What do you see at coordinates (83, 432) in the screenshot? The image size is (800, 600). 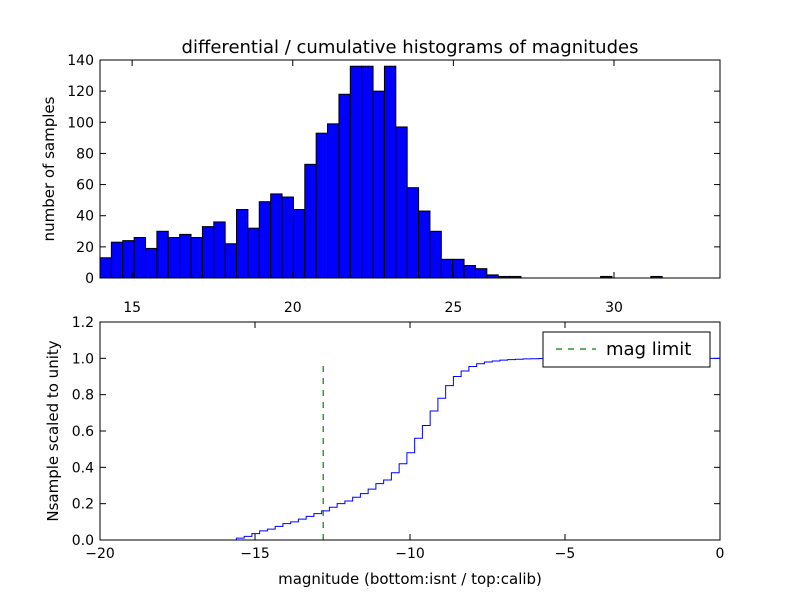 I see `y-tick-label: 0.6` at bounding box center [83, 432].